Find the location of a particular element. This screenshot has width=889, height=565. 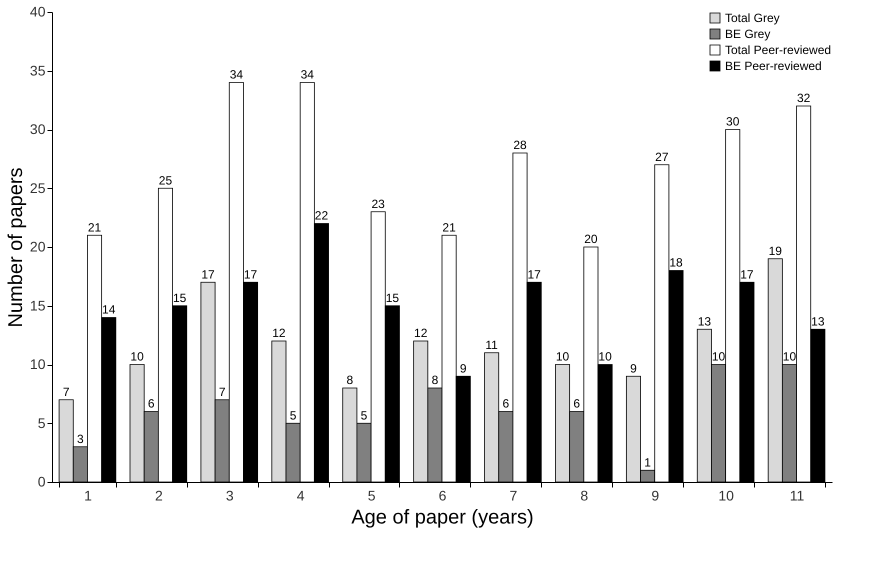

legend-label: BE Peer-reviewed is located at coordinates (773, 66).